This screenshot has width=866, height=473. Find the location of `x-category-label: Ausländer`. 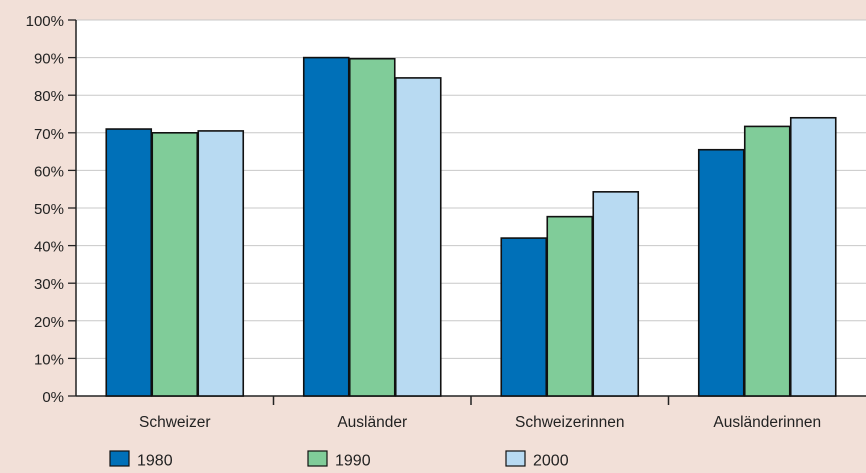

x-category-label: Ausländer is located at coordinates (372, 422).